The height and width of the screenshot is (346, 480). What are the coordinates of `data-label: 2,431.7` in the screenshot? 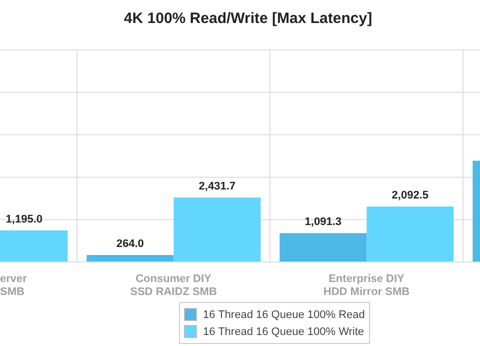 It's located at (217, 186).